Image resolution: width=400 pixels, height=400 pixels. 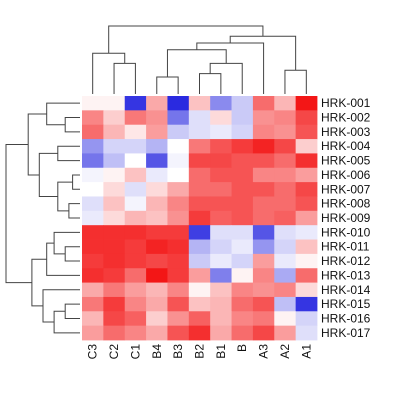 What do you see at coordinates (178, 333) in the screenshot?
I see `heatmap-cell-hrk-017-b3` at bounding box center [178, 333].